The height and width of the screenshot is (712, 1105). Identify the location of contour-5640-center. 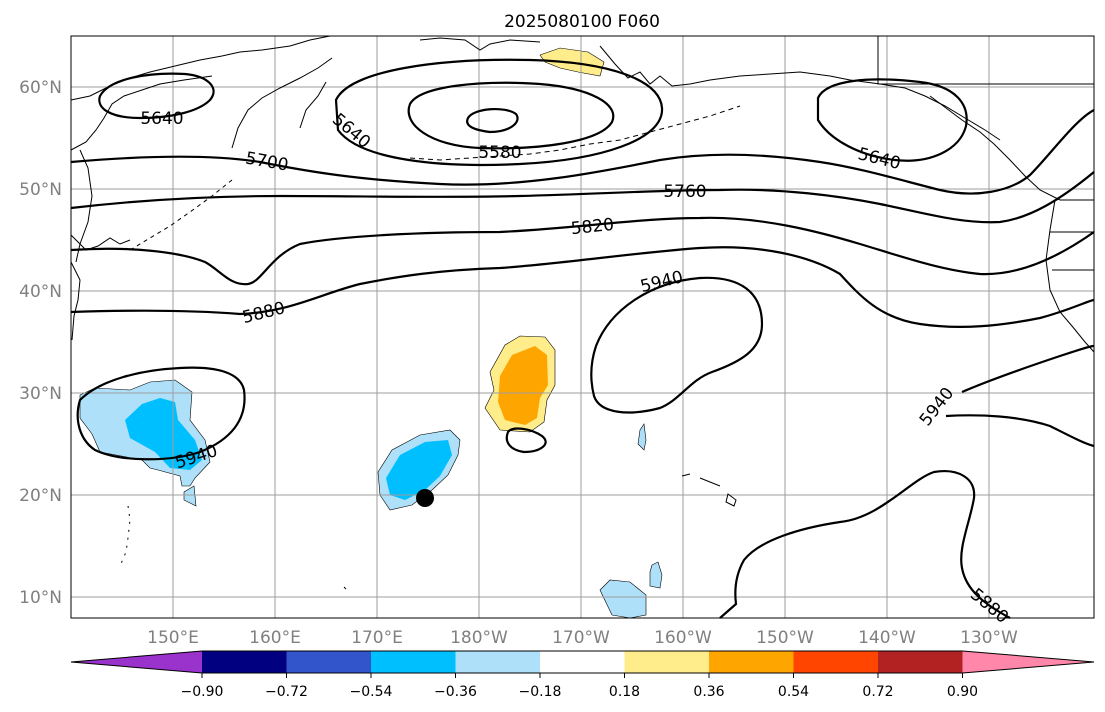
(499, 112).